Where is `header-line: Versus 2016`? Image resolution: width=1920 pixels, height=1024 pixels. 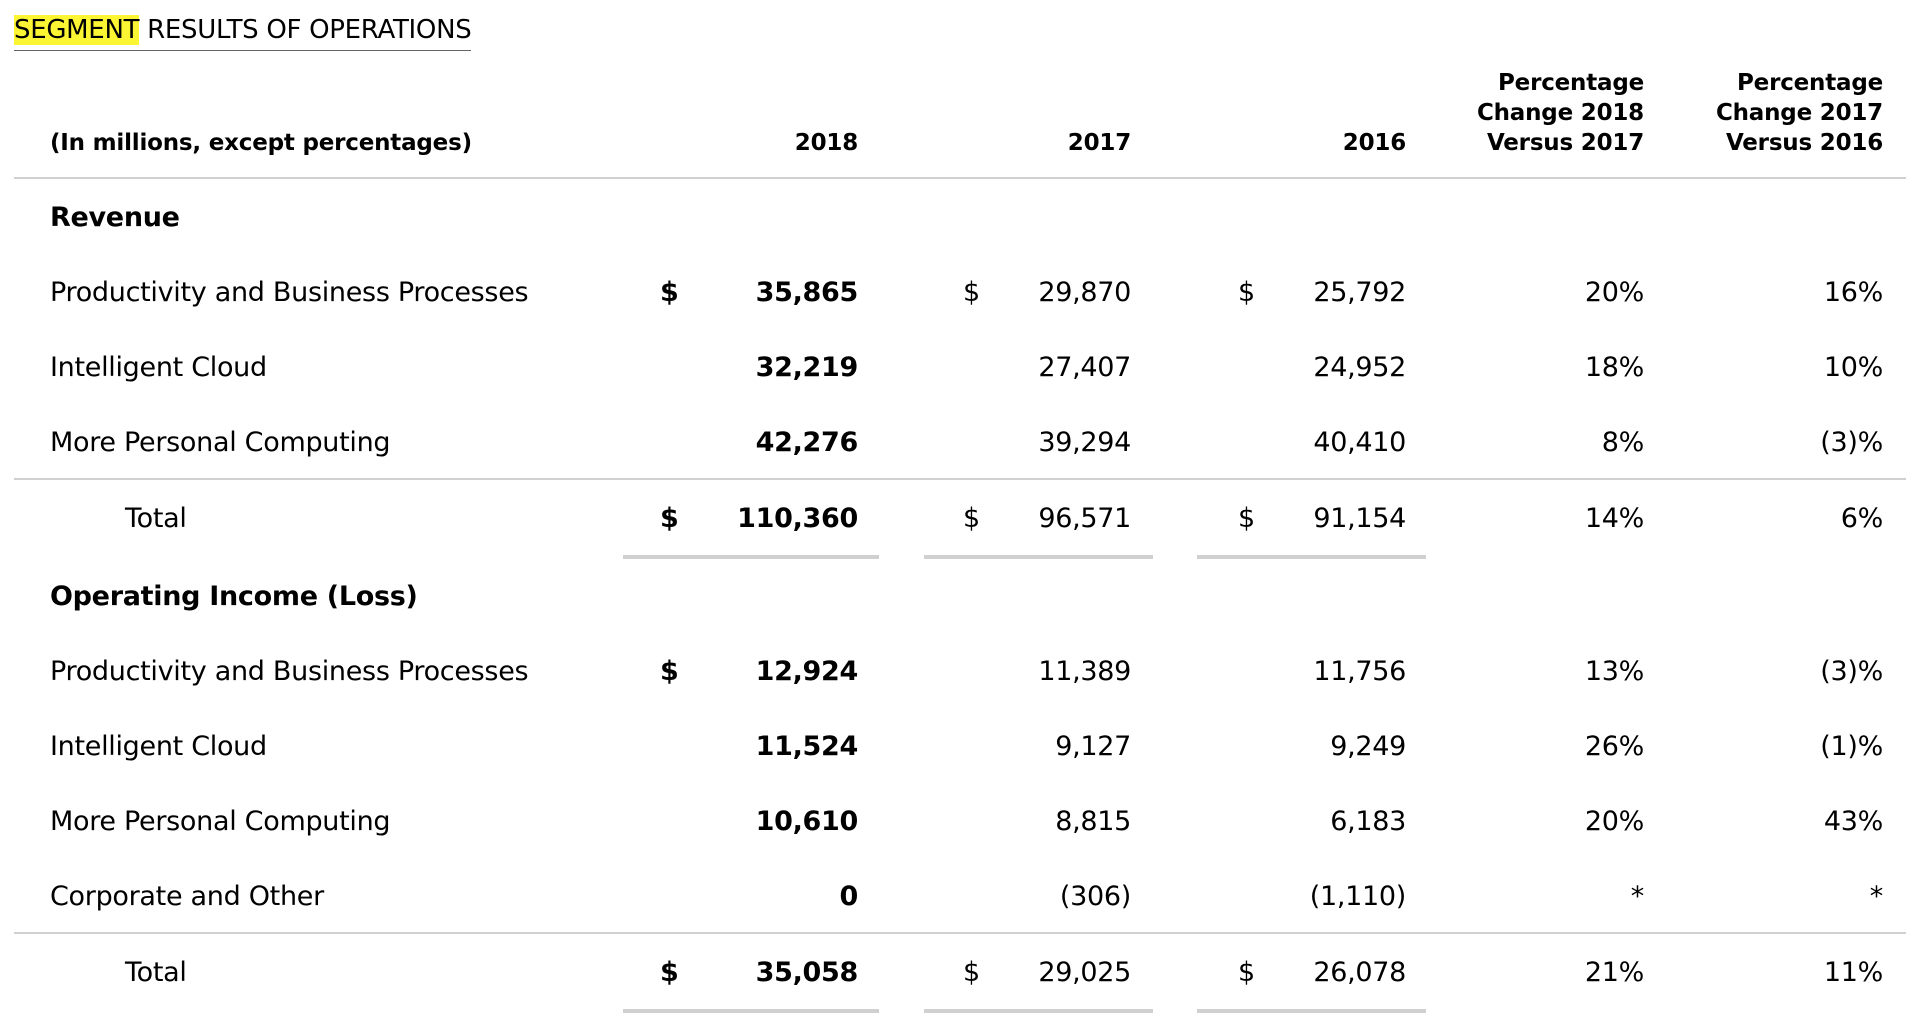
header-line: Versus 2016 is located at coordinates (1804, 143).